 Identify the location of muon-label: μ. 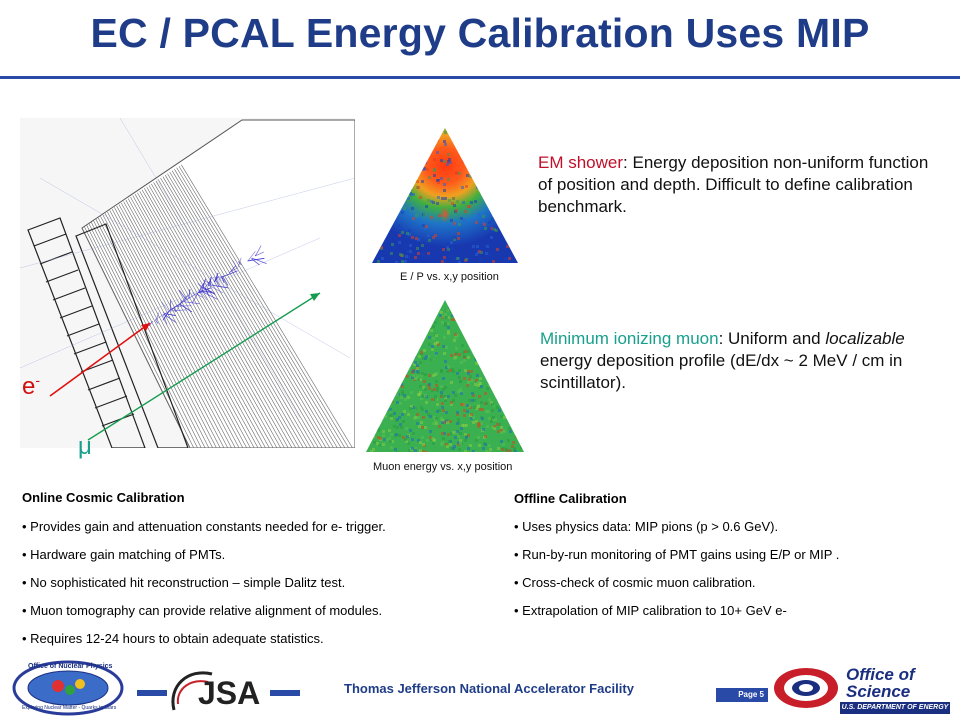
(85, 446).